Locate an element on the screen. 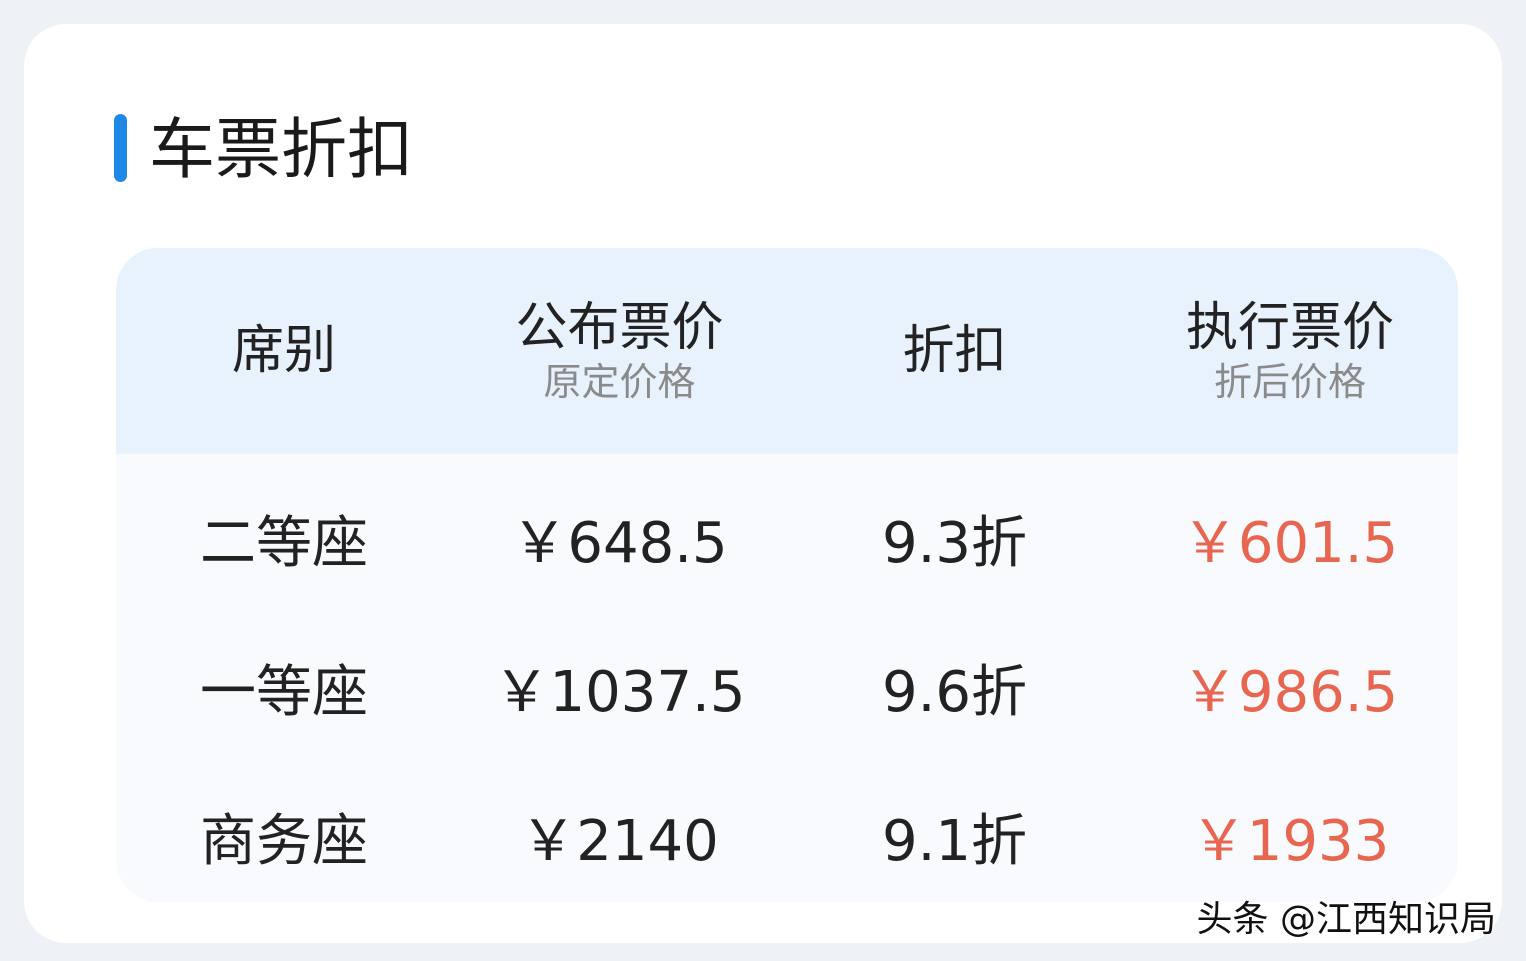  table-row: 一等座 ￥1037.5 9.6折 ￥986.5 is located at coordinates (787, 687).